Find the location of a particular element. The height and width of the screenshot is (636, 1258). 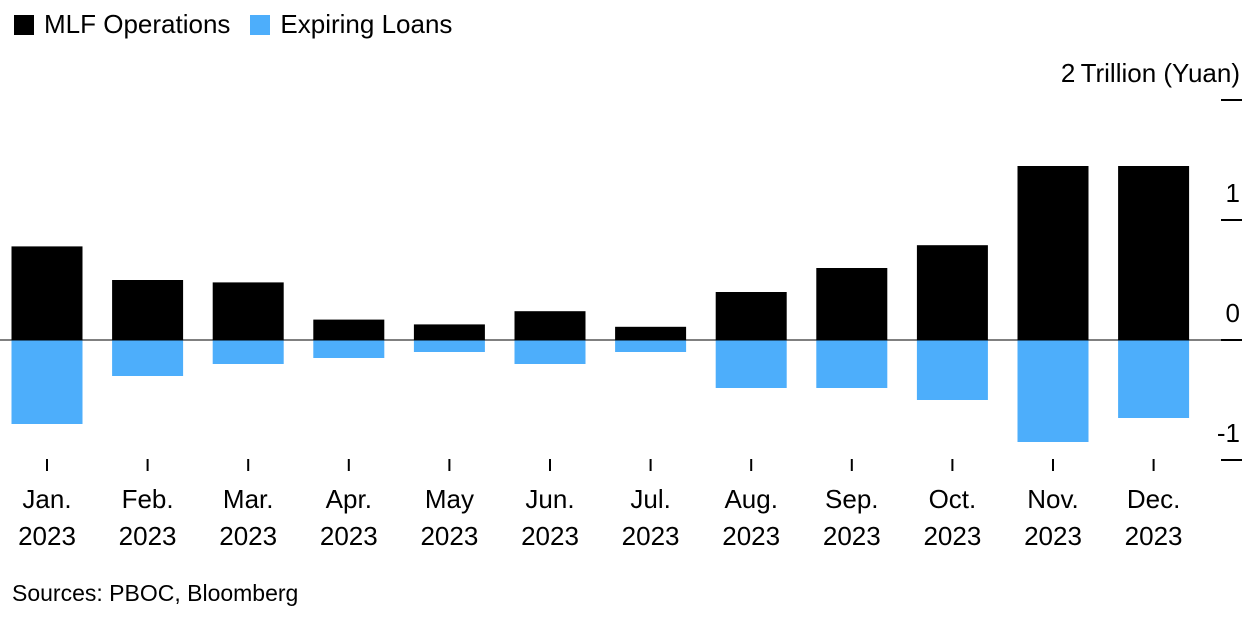

legend-item-mlf-operations: MLF Operations is located at coordinates (122, 24).